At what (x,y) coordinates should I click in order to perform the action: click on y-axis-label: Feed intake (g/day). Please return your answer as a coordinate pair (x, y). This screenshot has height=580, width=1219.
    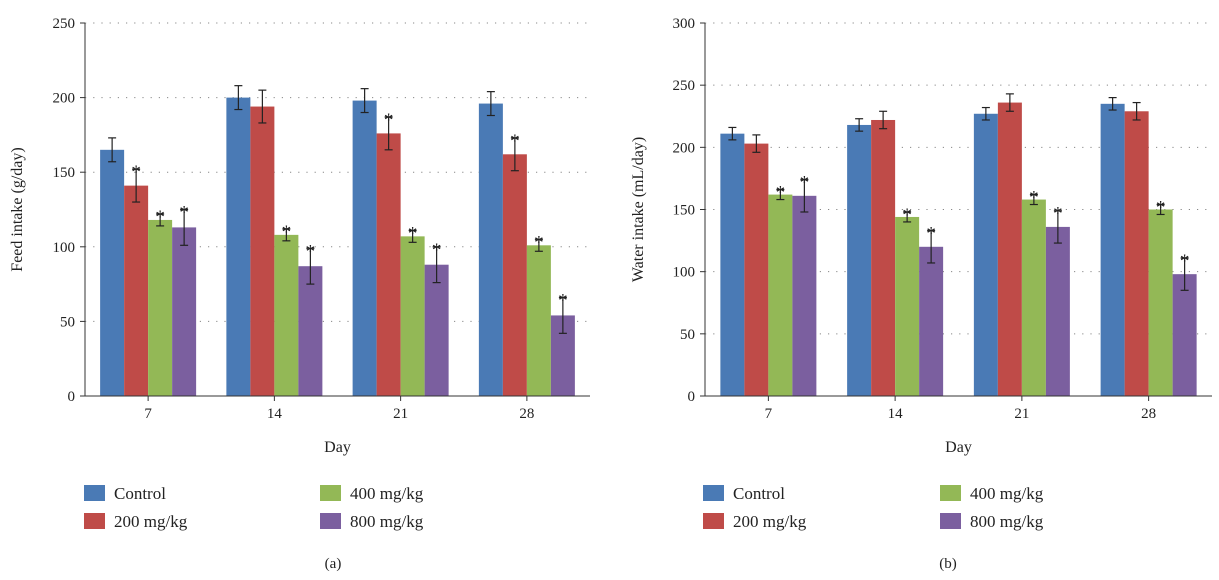
    Looking at the image, I should click on (17, 209).